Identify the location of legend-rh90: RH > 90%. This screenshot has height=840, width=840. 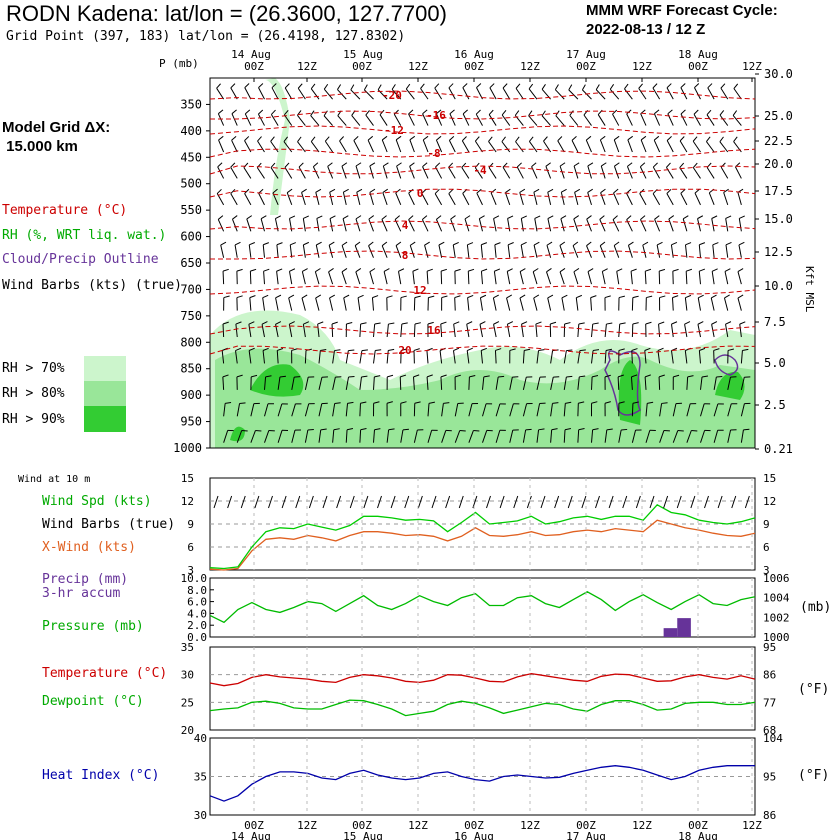
(33, 419).